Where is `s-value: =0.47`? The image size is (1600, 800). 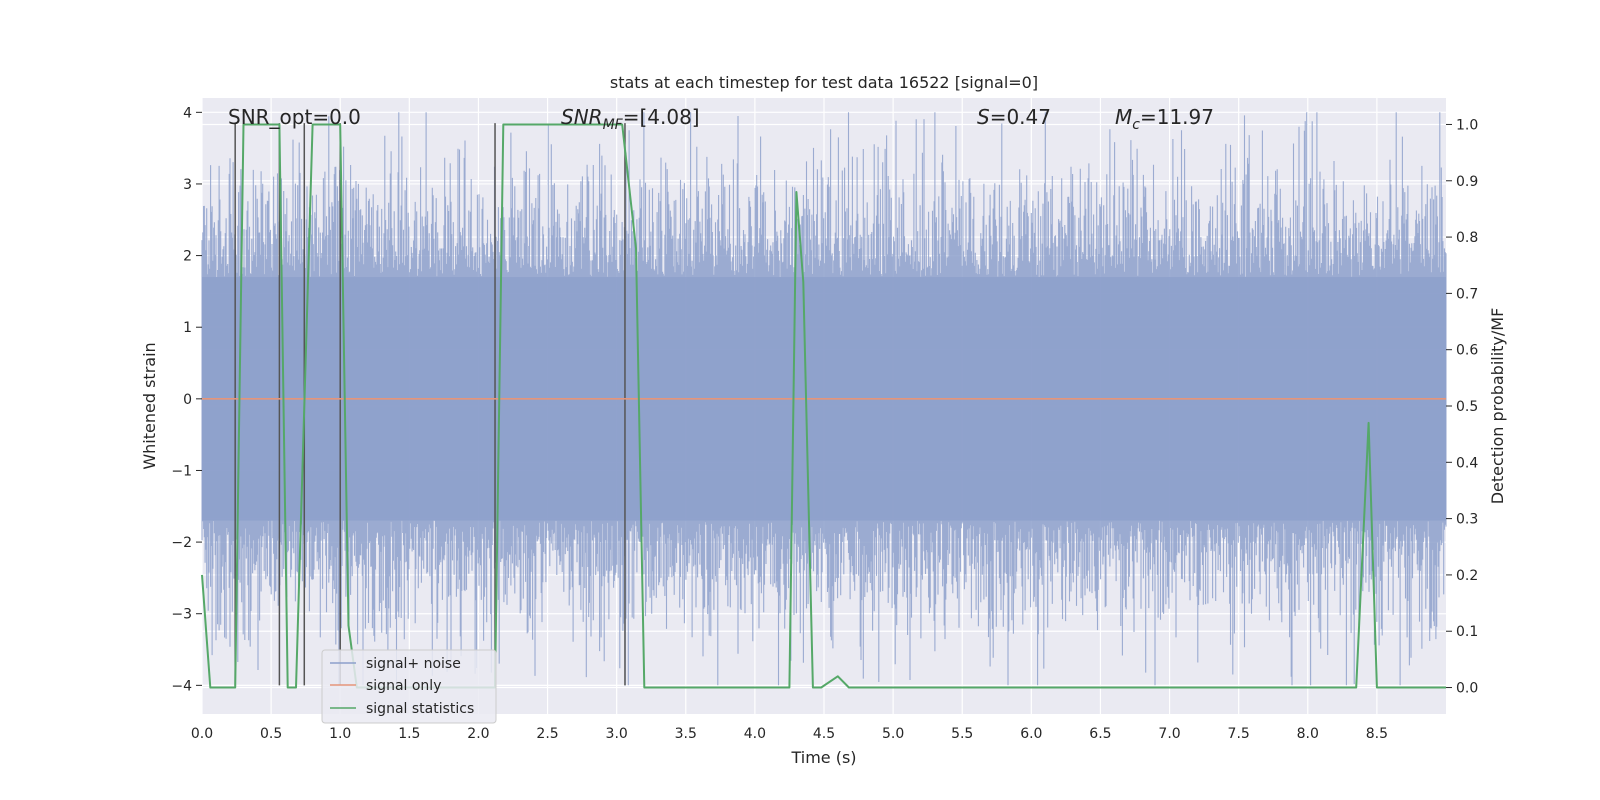
s-value: =0.47 is located at coordinates (1020, 117).